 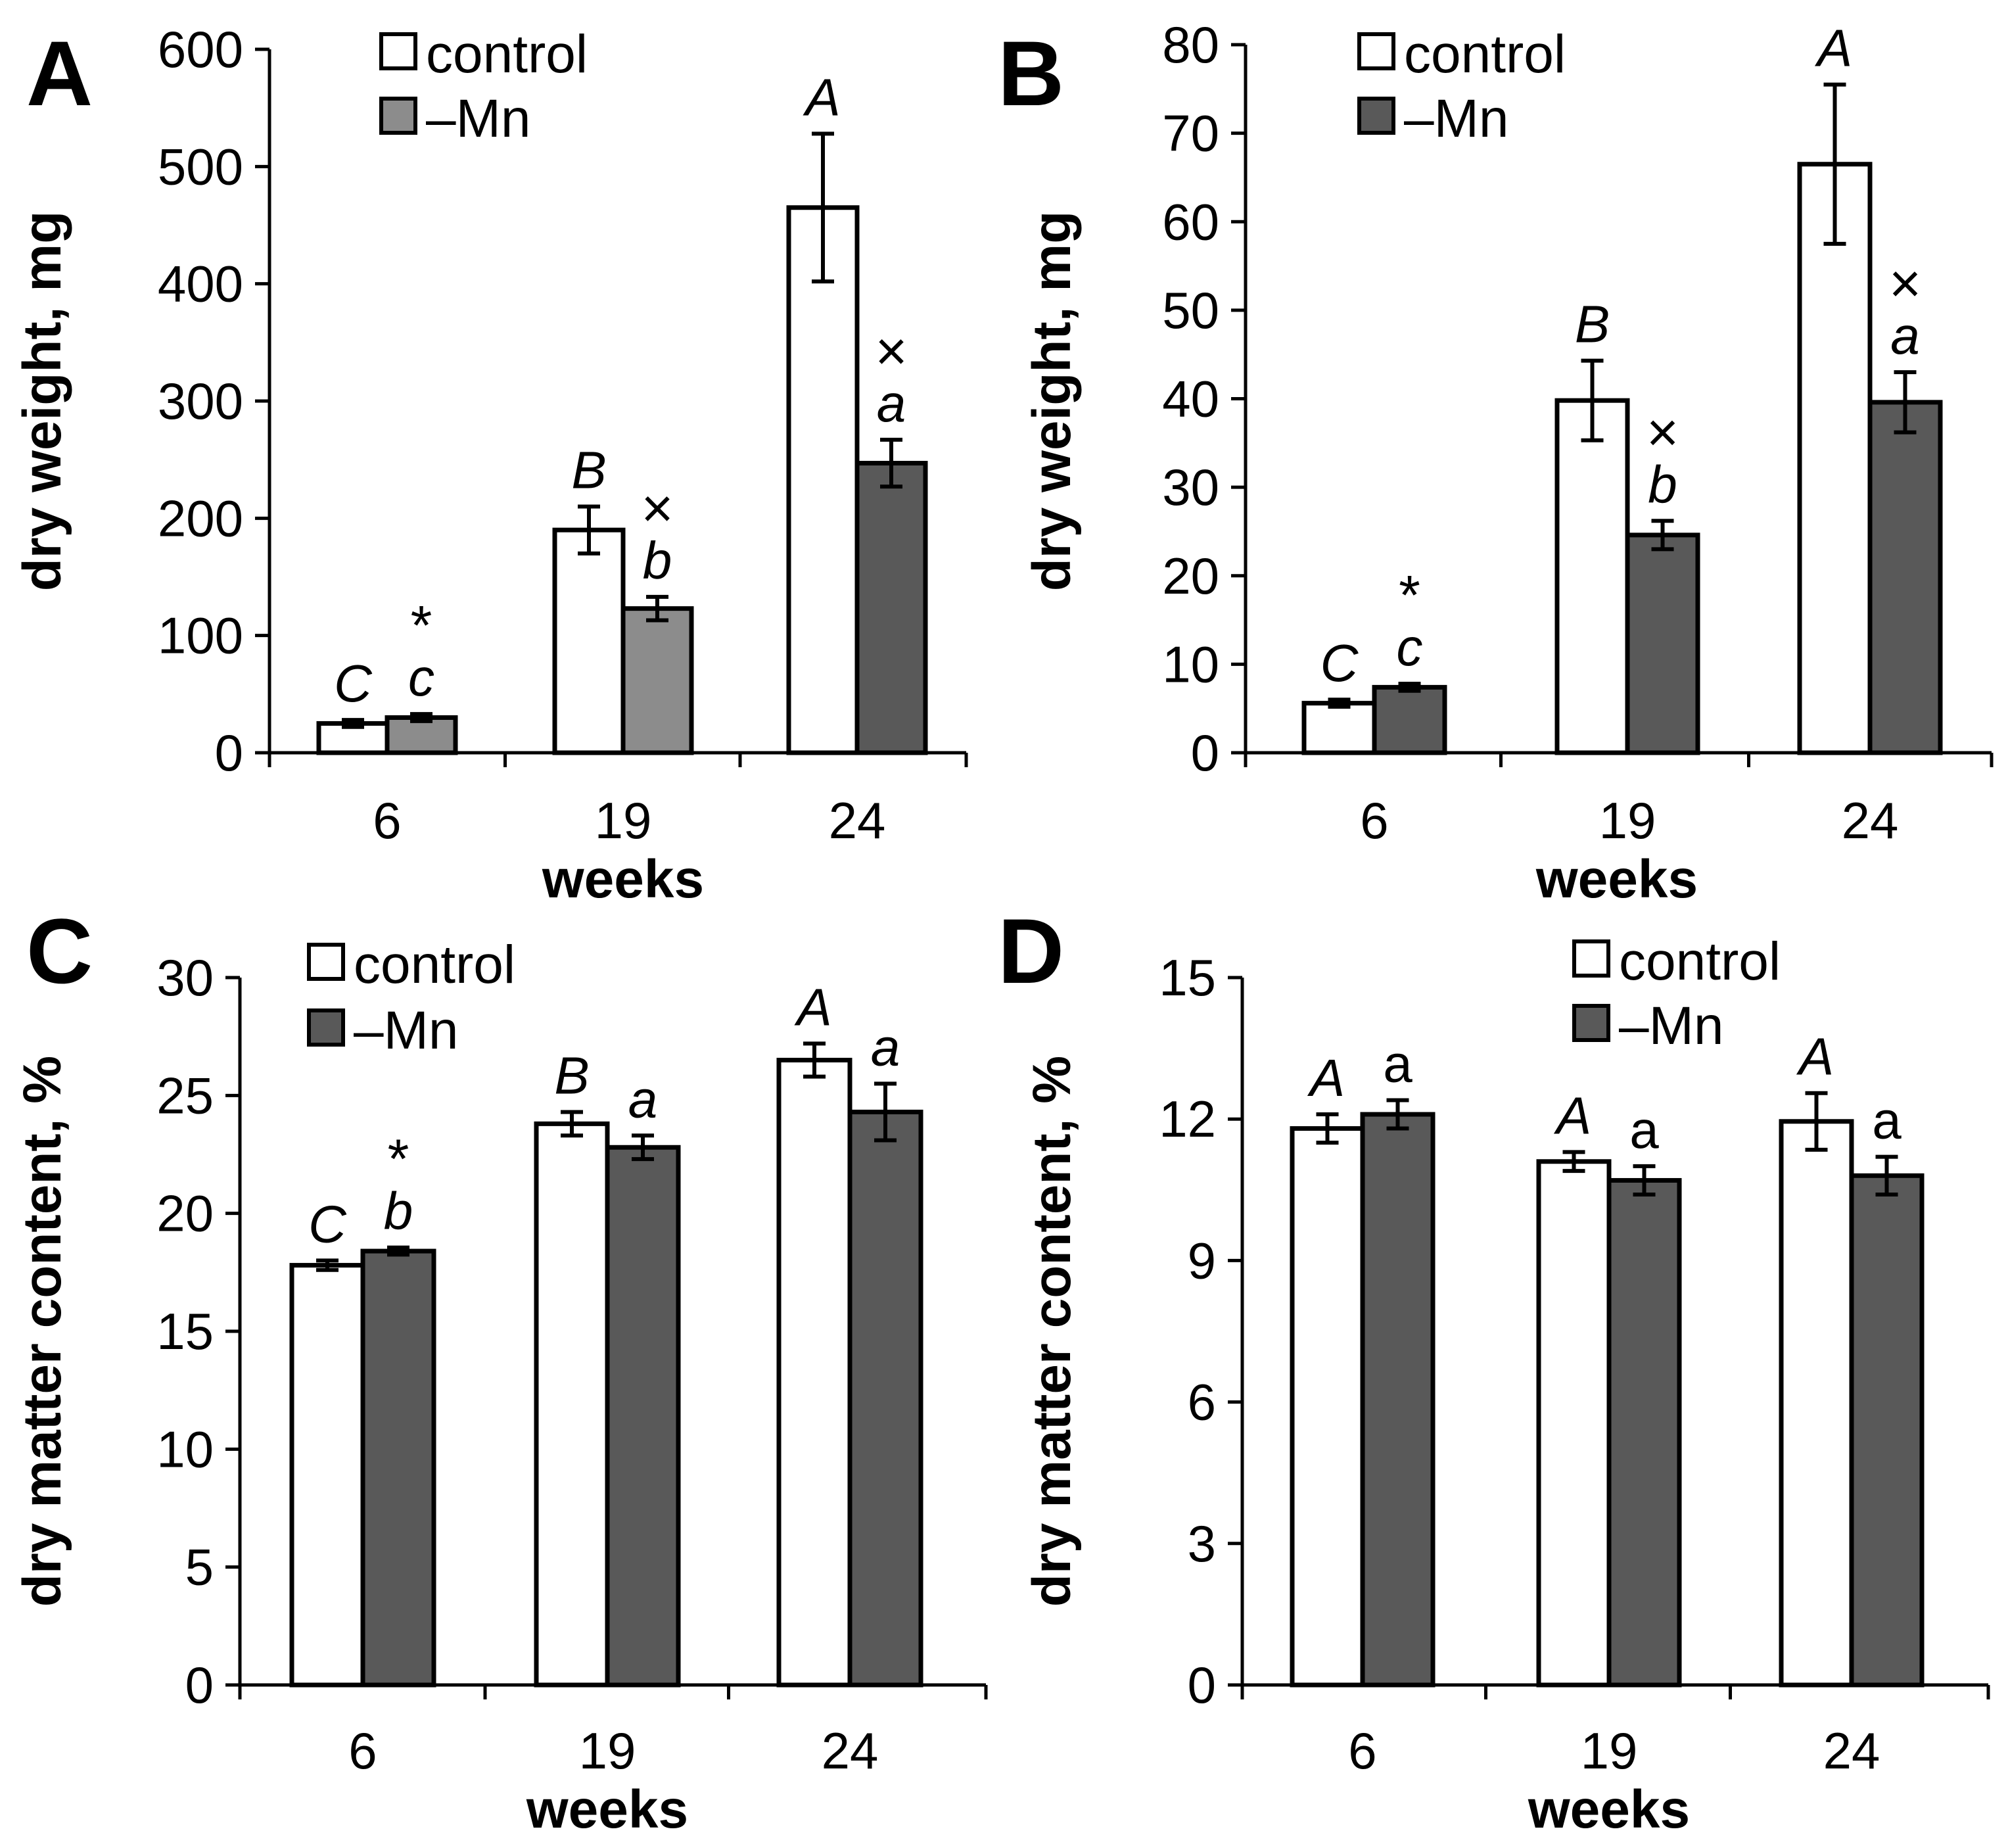 What do you see at coordinates (1190, 133) in the screenshot?
I see `y-tick-label: 70` at bounding box center [1190, 133].